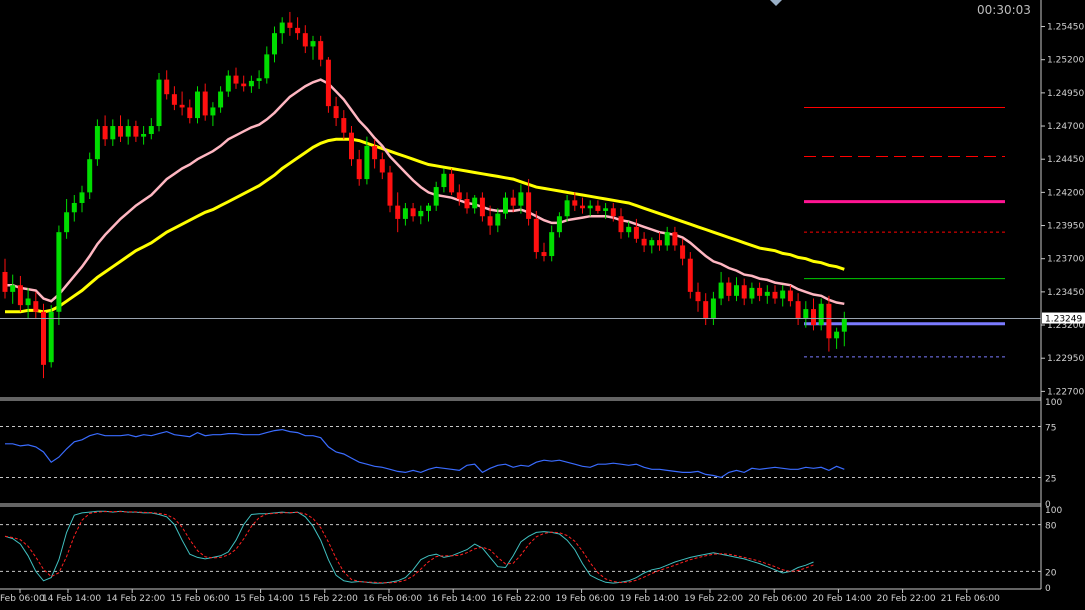 Image resolution: width=1085 pixels, height=610 pixels. What do you see at coordinates (1065, 28) in the screenshot?
I see `price-tick-label-0: 1.25450` at bounding box center [1065, 28].